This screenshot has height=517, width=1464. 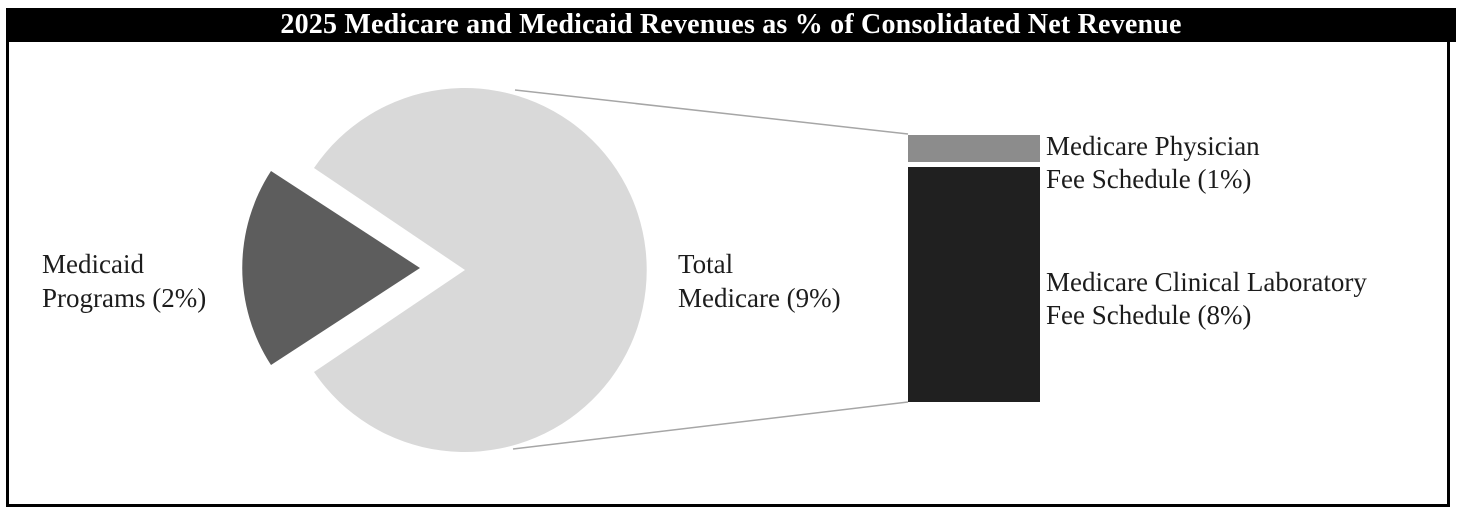 What do you see at coordinates (759, 298) in the screenshot?
I see `total-medicare-label-line2: Medicare (9%)` at bounding box center [759, 298].